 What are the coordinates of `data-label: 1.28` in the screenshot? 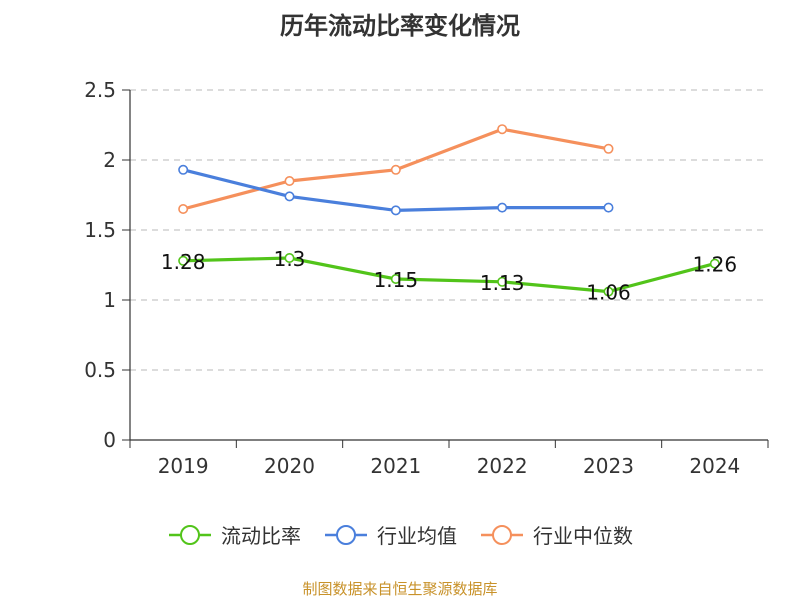 It's located at (183, 262).